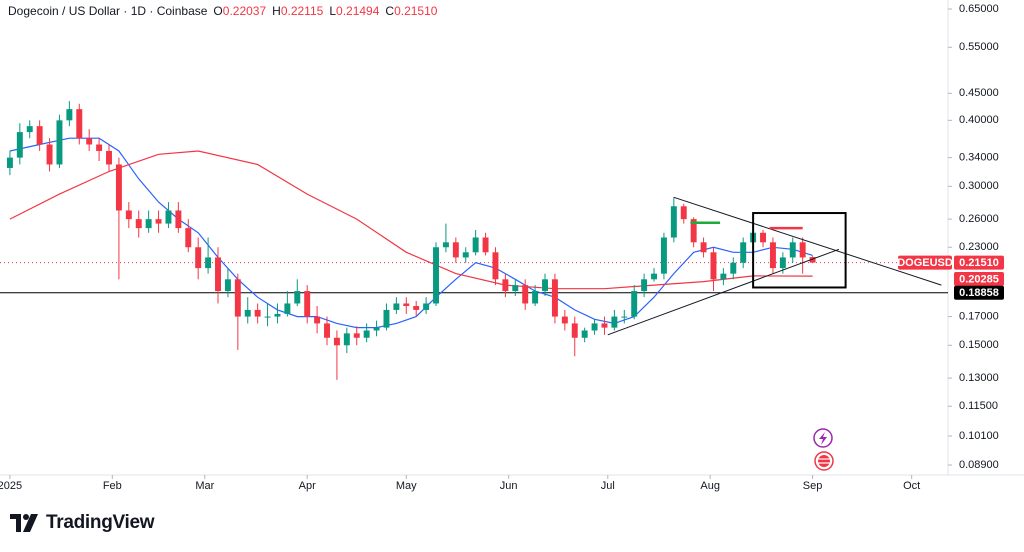 The height and width of the screenshot is (552, 1024). I want to click on y-tick-label: 0.45000, so click(979, 93).